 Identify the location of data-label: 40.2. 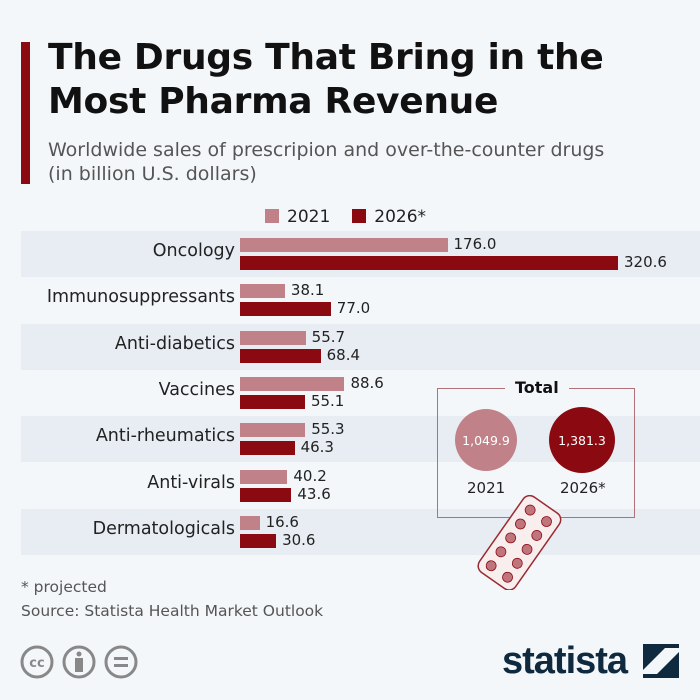
(310, 475).